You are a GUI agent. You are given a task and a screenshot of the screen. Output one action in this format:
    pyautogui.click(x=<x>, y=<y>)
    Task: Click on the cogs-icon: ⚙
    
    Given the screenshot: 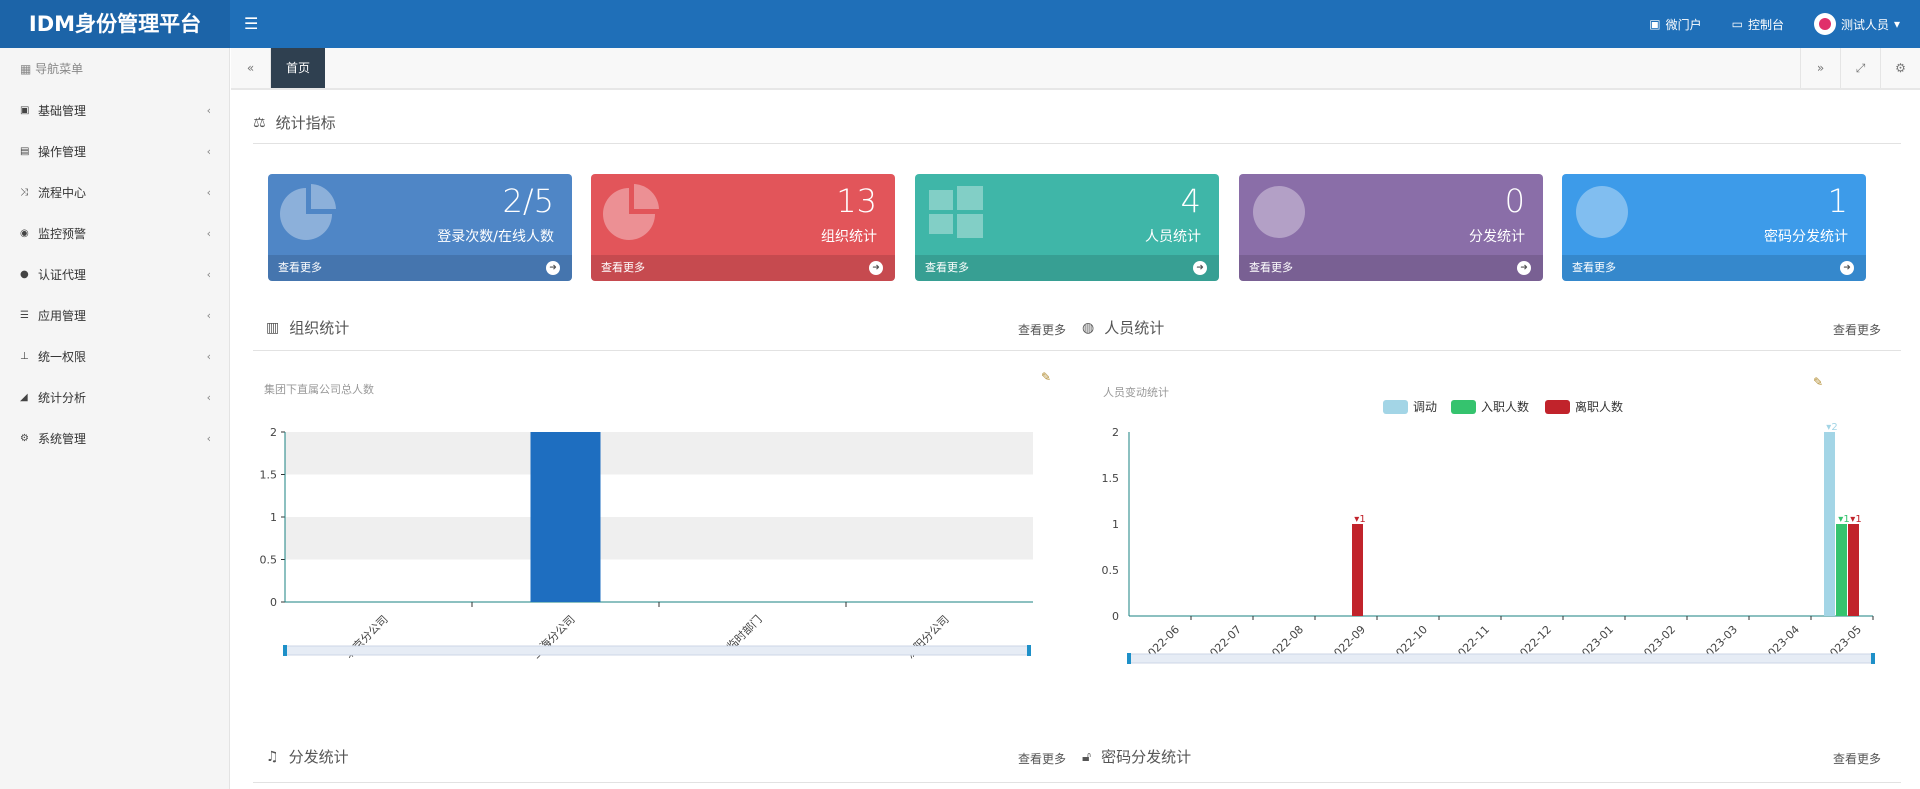 What is the action you would take?
    pyautogui.click(x=24, y=438)
    